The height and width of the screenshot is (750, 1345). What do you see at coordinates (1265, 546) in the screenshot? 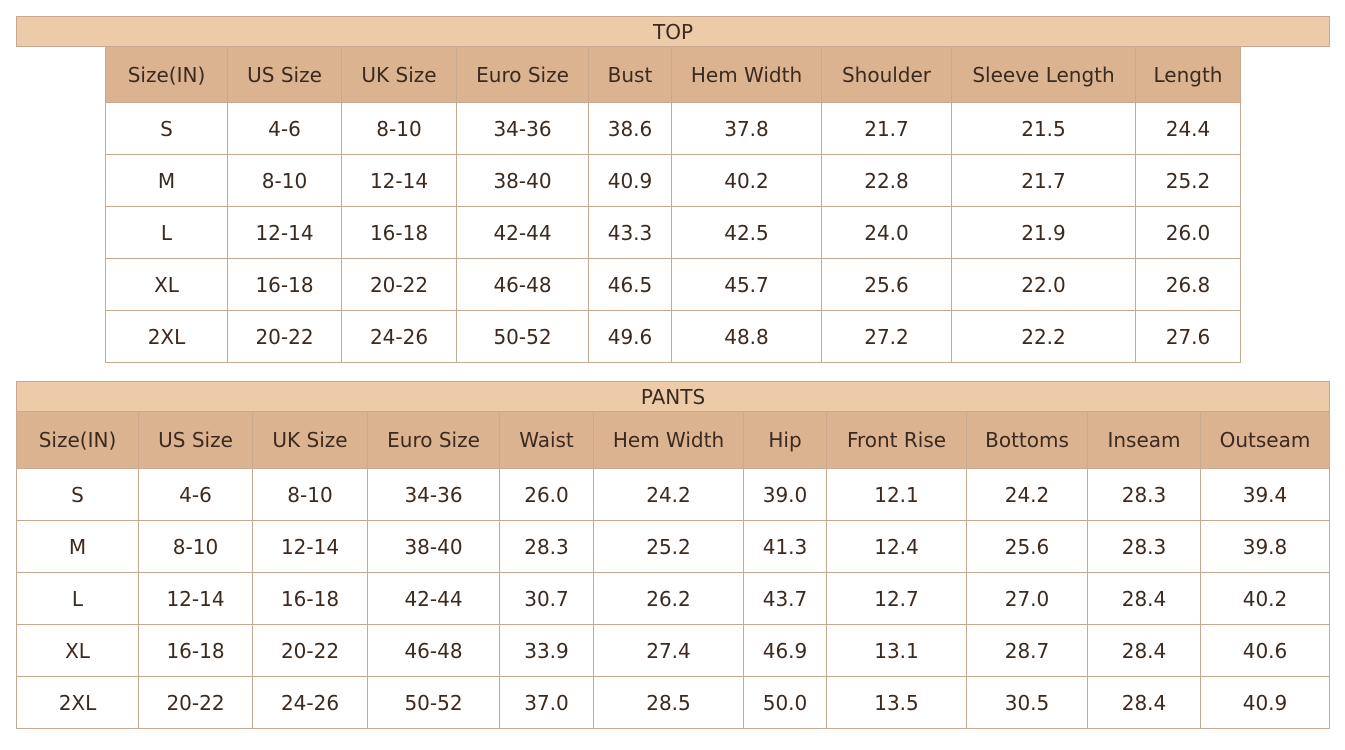
I see `table-cell: 39.8` at bounding box center [1265, 546].